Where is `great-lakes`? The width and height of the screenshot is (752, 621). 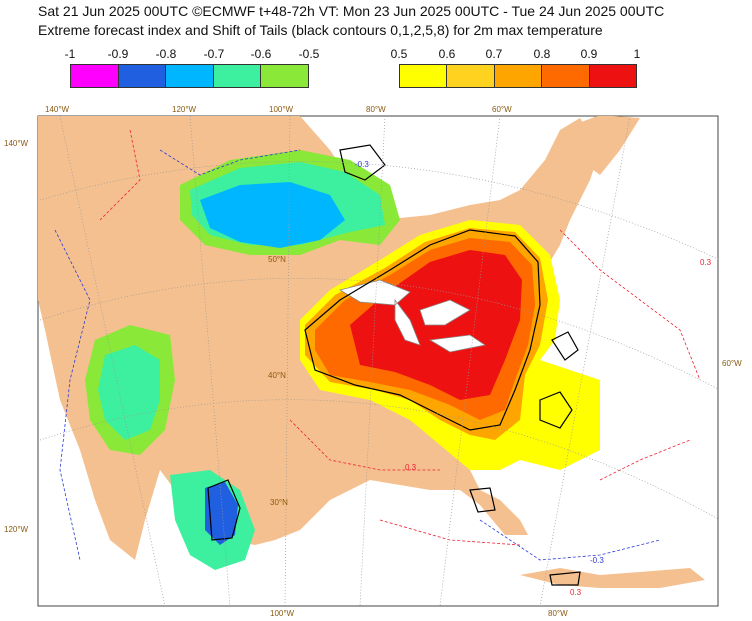 great-lakes is located at coordinates (412, 316).